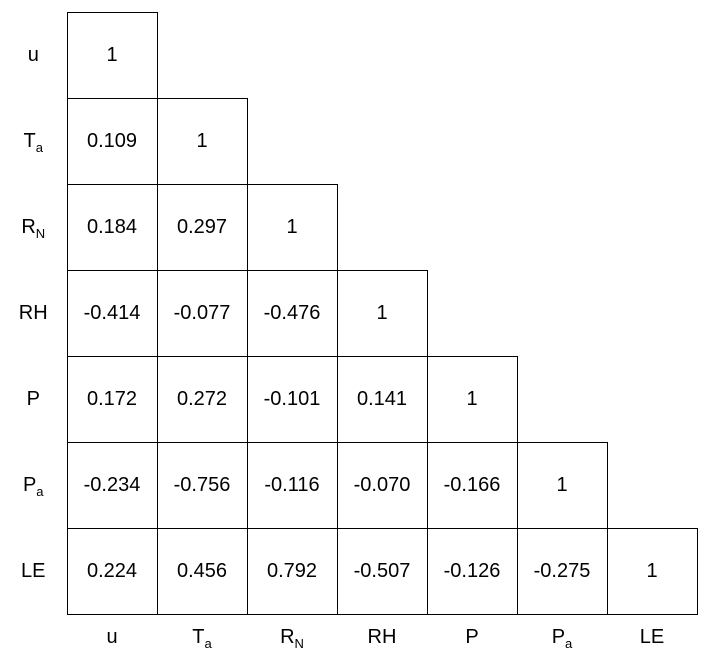 Image resolution: width=713 pixels, height=659 pixels. Describe the element at coordinates (33, 637) in the screenshot. I see `corner-spacer` at that location.